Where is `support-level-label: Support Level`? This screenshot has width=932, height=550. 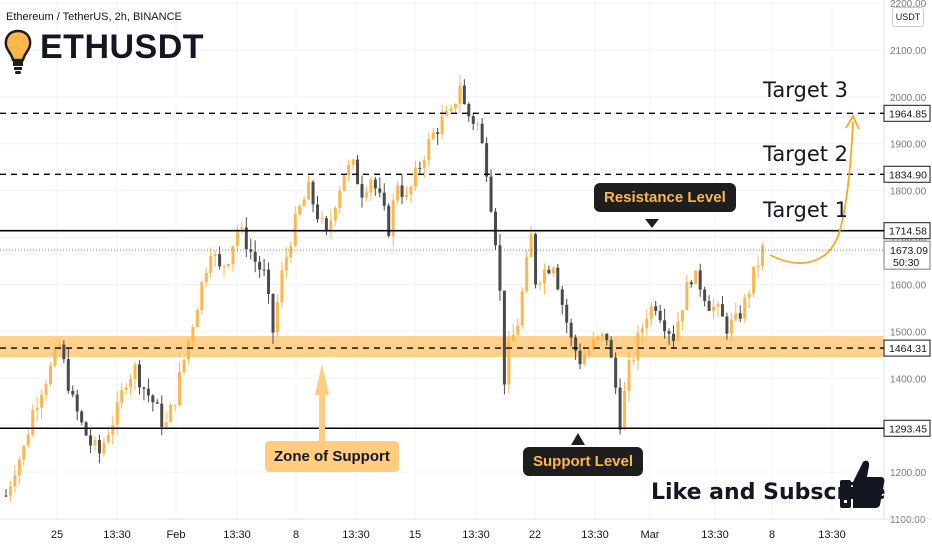 support-level-label: Support Level is located at coordinates (583, 461).